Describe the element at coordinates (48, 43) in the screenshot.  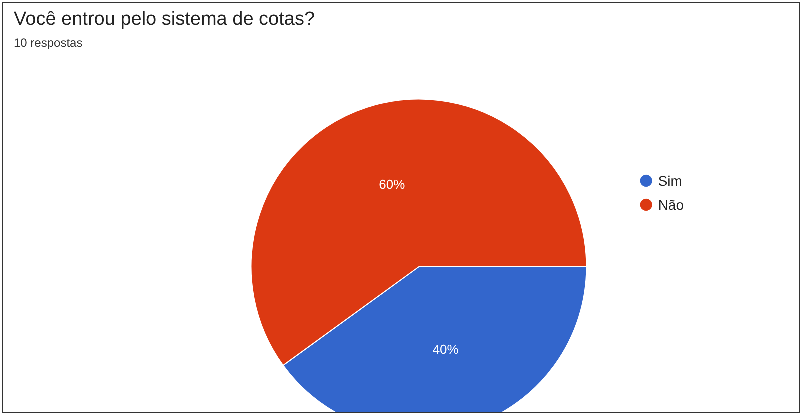
I see `text: 10 respostas` at that location.